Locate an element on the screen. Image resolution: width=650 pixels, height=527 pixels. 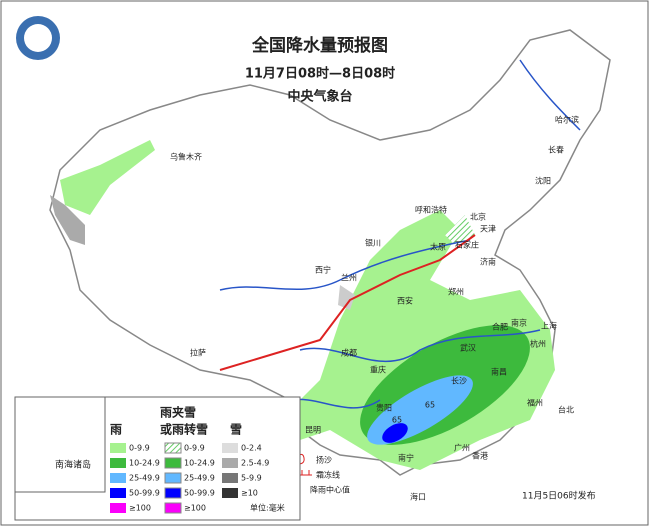
time: 11月7日08时—8日08时 is located at coordinates (320, 74).